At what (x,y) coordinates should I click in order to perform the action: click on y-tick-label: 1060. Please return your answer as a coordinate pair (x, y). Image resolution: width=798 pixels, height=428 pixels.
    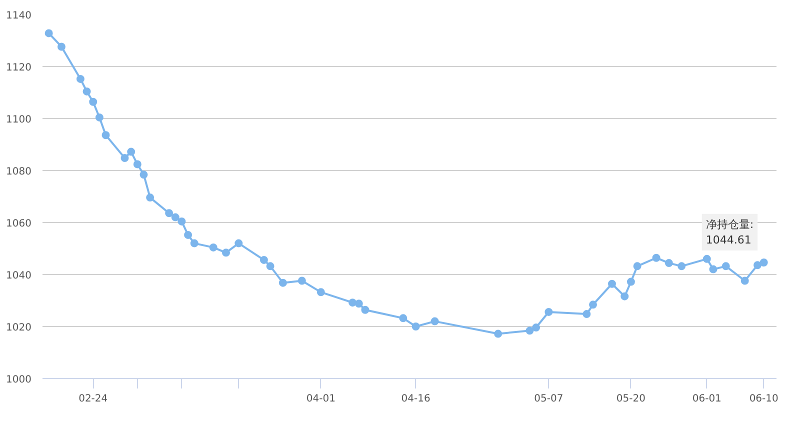
    Looking at the image, I should click on (19, 224).